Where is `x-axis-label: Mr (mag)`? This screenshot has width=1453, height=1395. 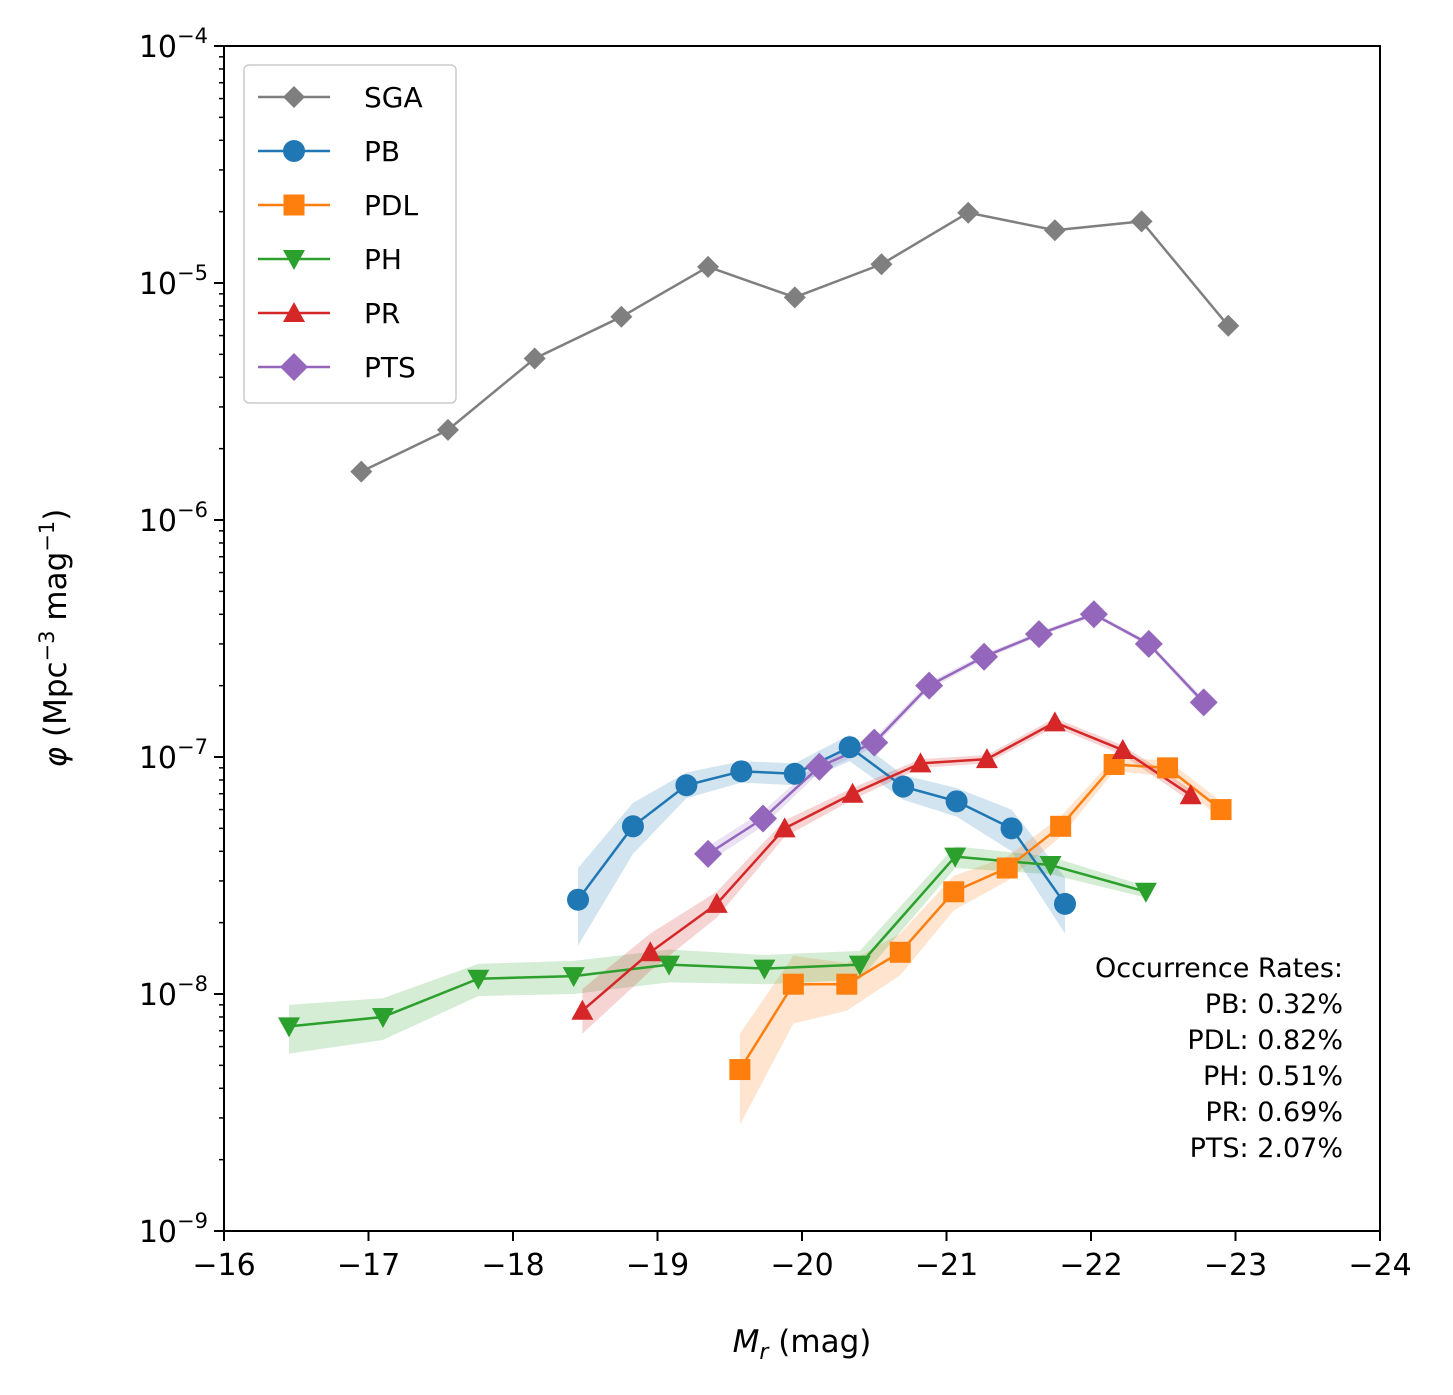 x-axis-label: Mr (mag) is located at coordinates (802, 1344).